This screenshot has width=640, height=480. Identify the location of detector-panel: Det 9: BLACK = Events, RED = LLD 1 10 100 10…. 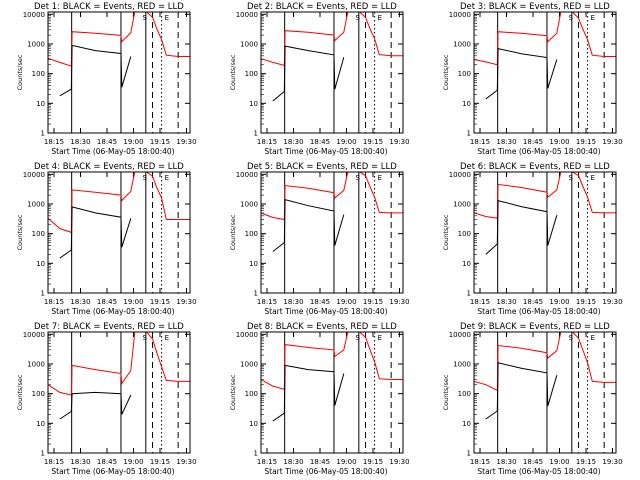
(532, 399).